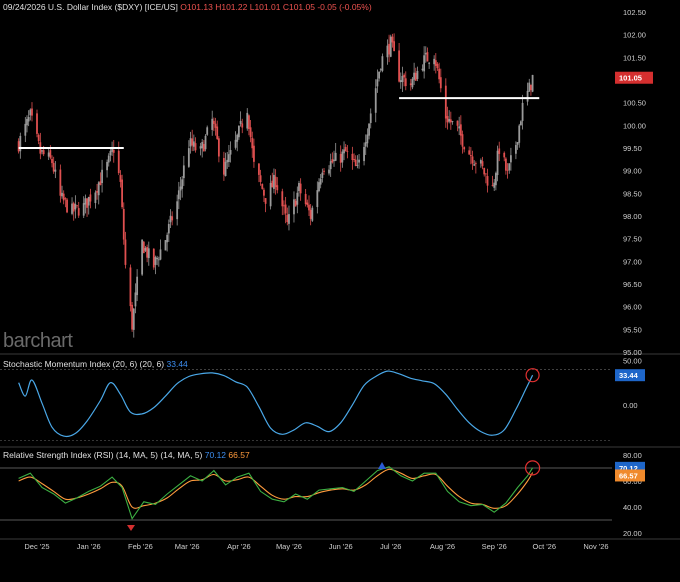 This screenshot has height=582, width=680. Describe the element at coordinates (239, 546) in the screenshot. I see `x-tick-label: Apr '26` at that location.